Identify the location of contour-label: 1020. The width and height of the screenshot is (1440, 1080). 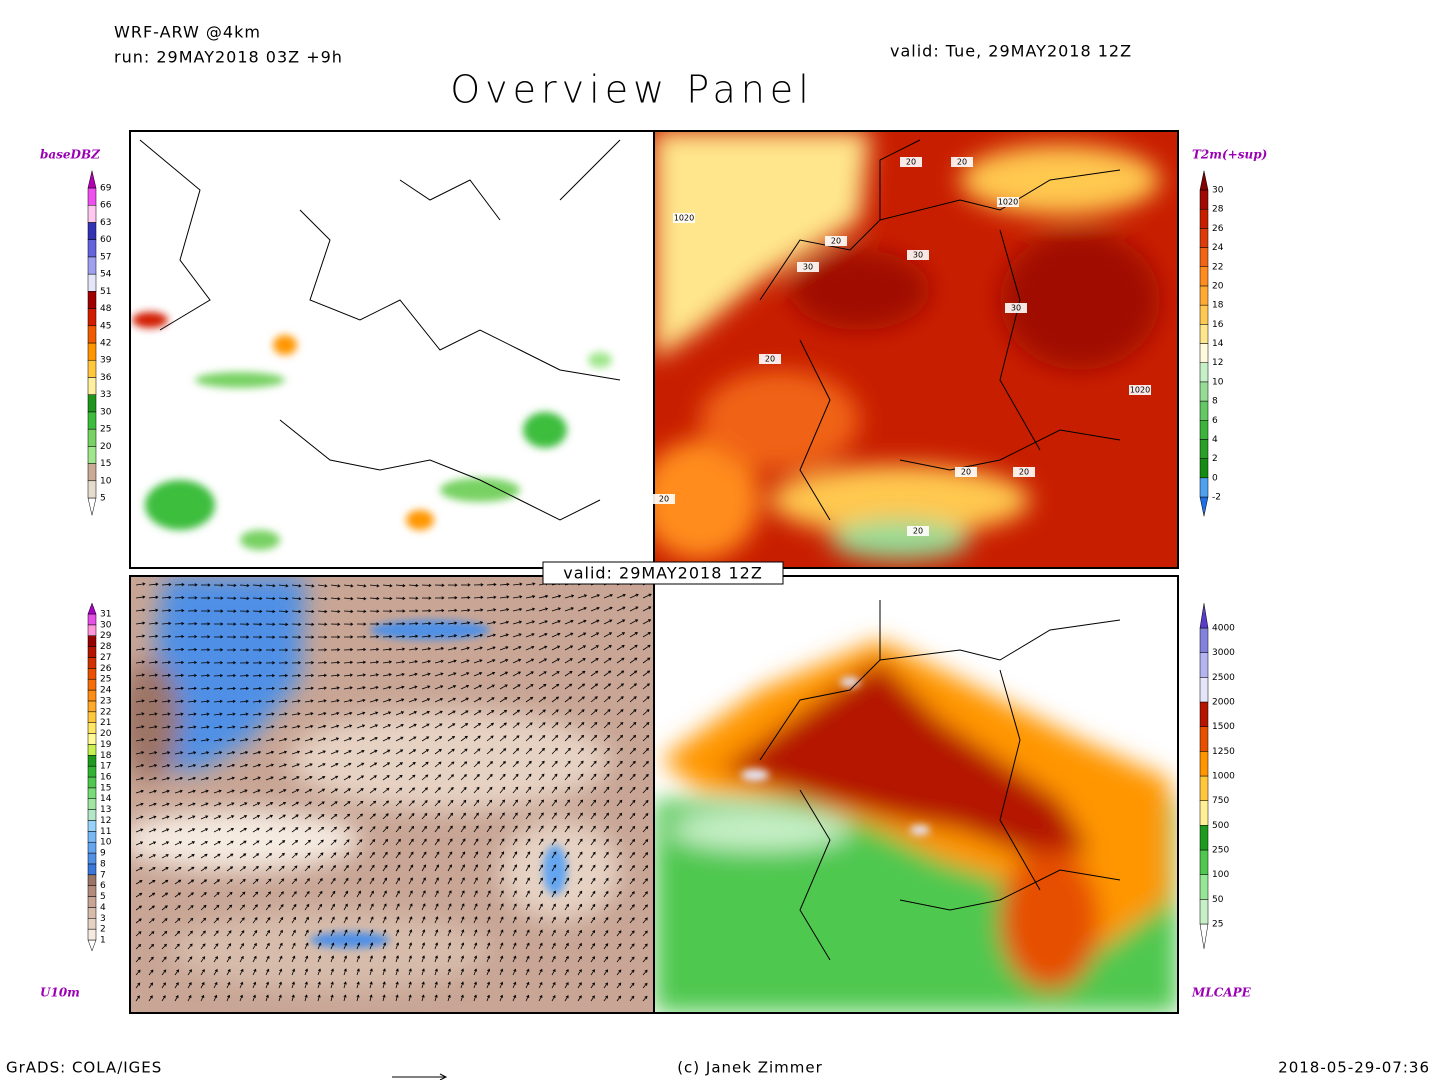
(1008, 202).